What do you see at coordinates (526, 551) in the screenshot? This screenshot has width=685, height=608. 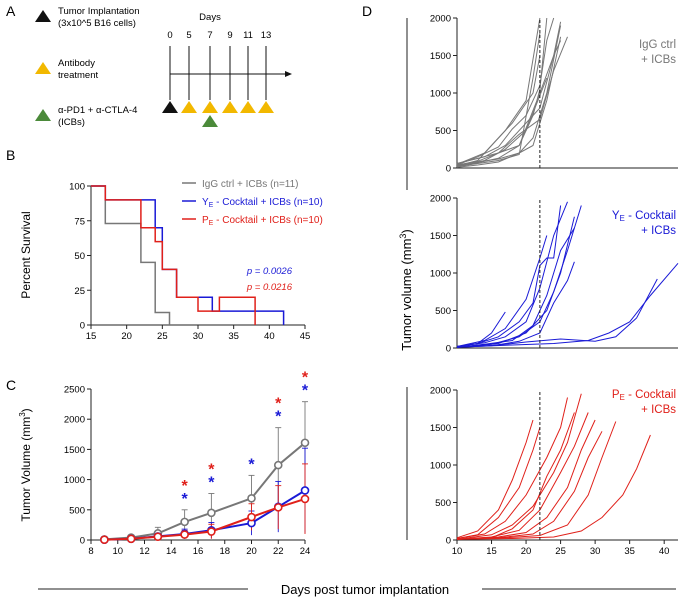 I see `growth-2-x-tick-label: 20` at bounding box center [526, 551].